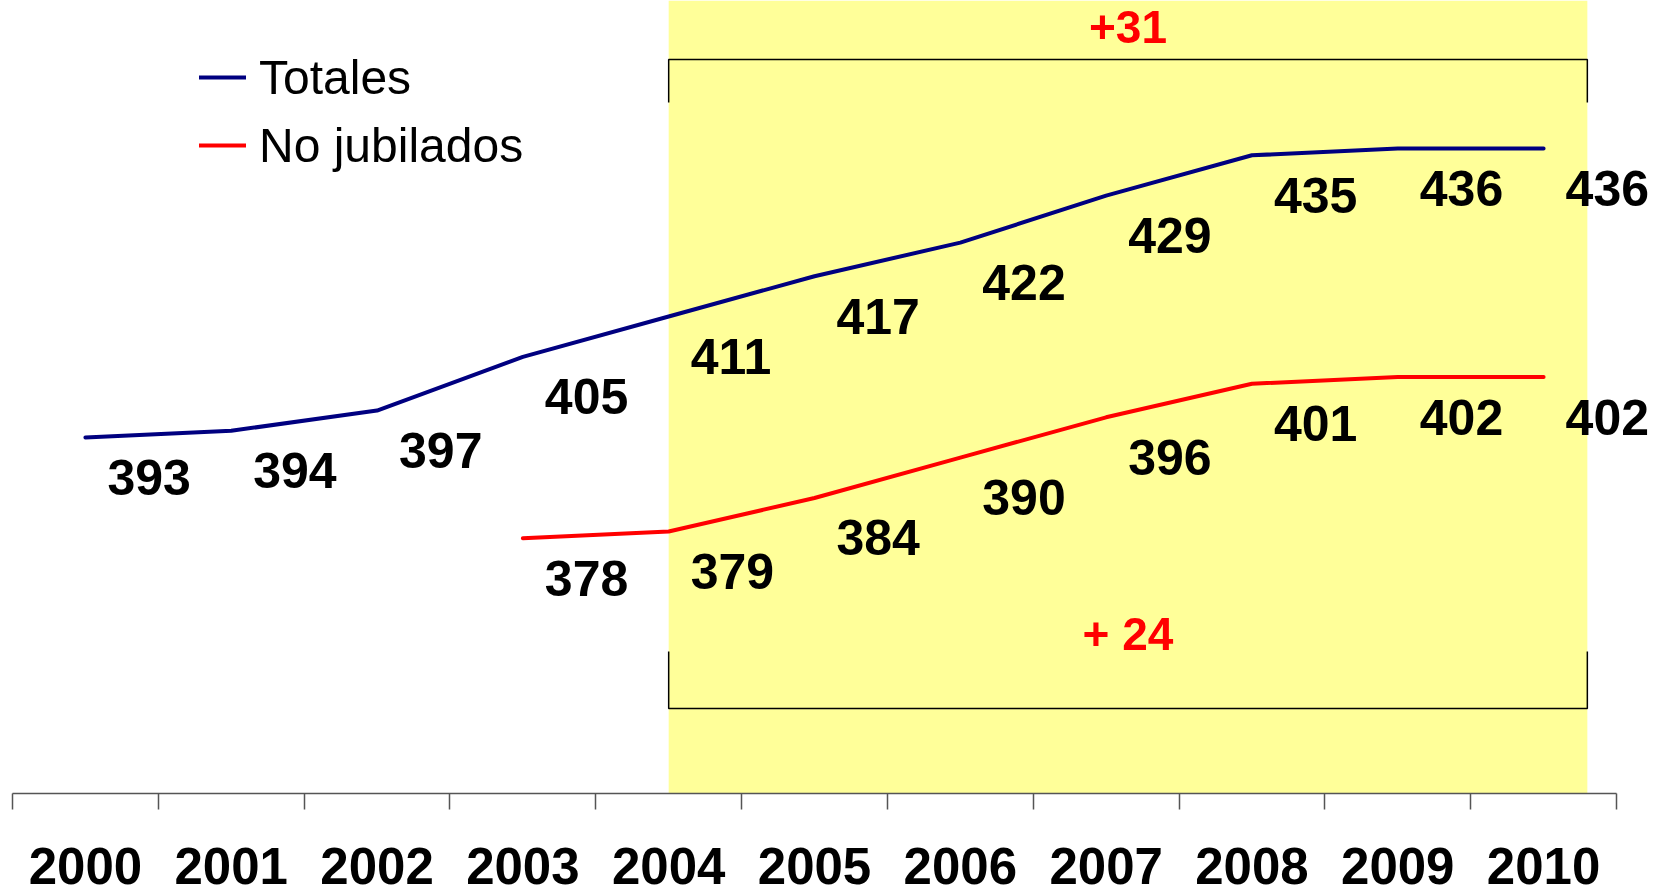 The width and height of the screenshot is (1661, 890). Describe the element at coordinates (1398, 863) in the screenshot. I see `x-tick-label: 2009` at that location.